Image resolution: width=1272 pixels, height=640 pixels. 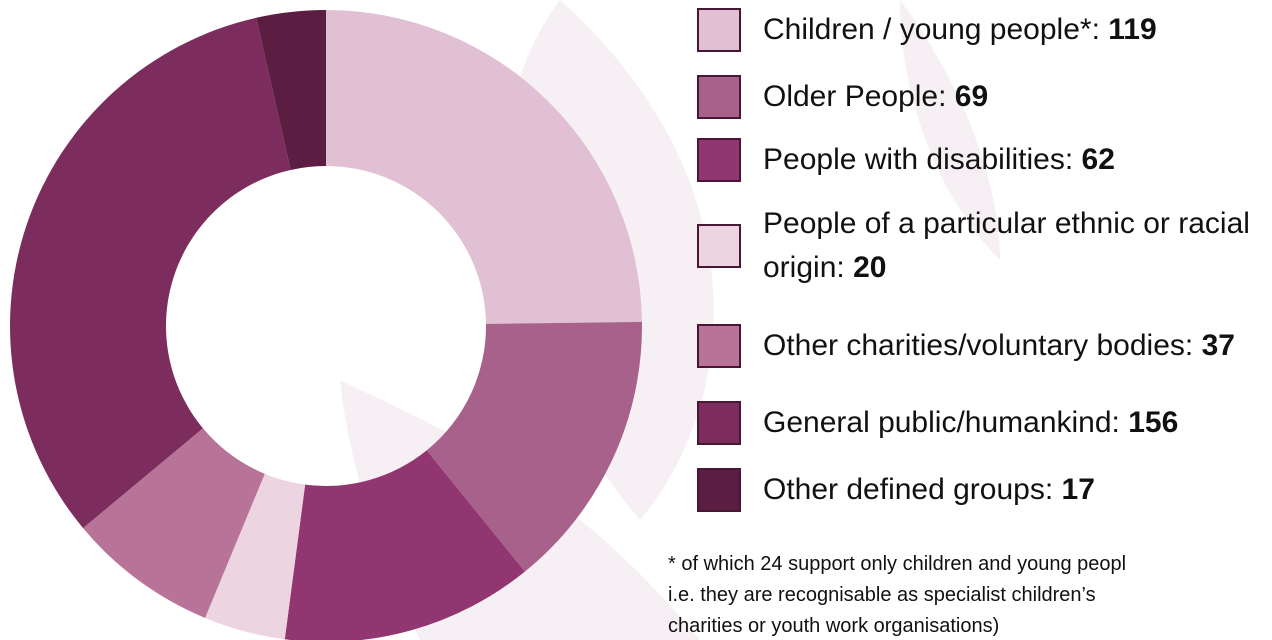 I want to click on legend-value: 37, so click(x=1218, y=345).